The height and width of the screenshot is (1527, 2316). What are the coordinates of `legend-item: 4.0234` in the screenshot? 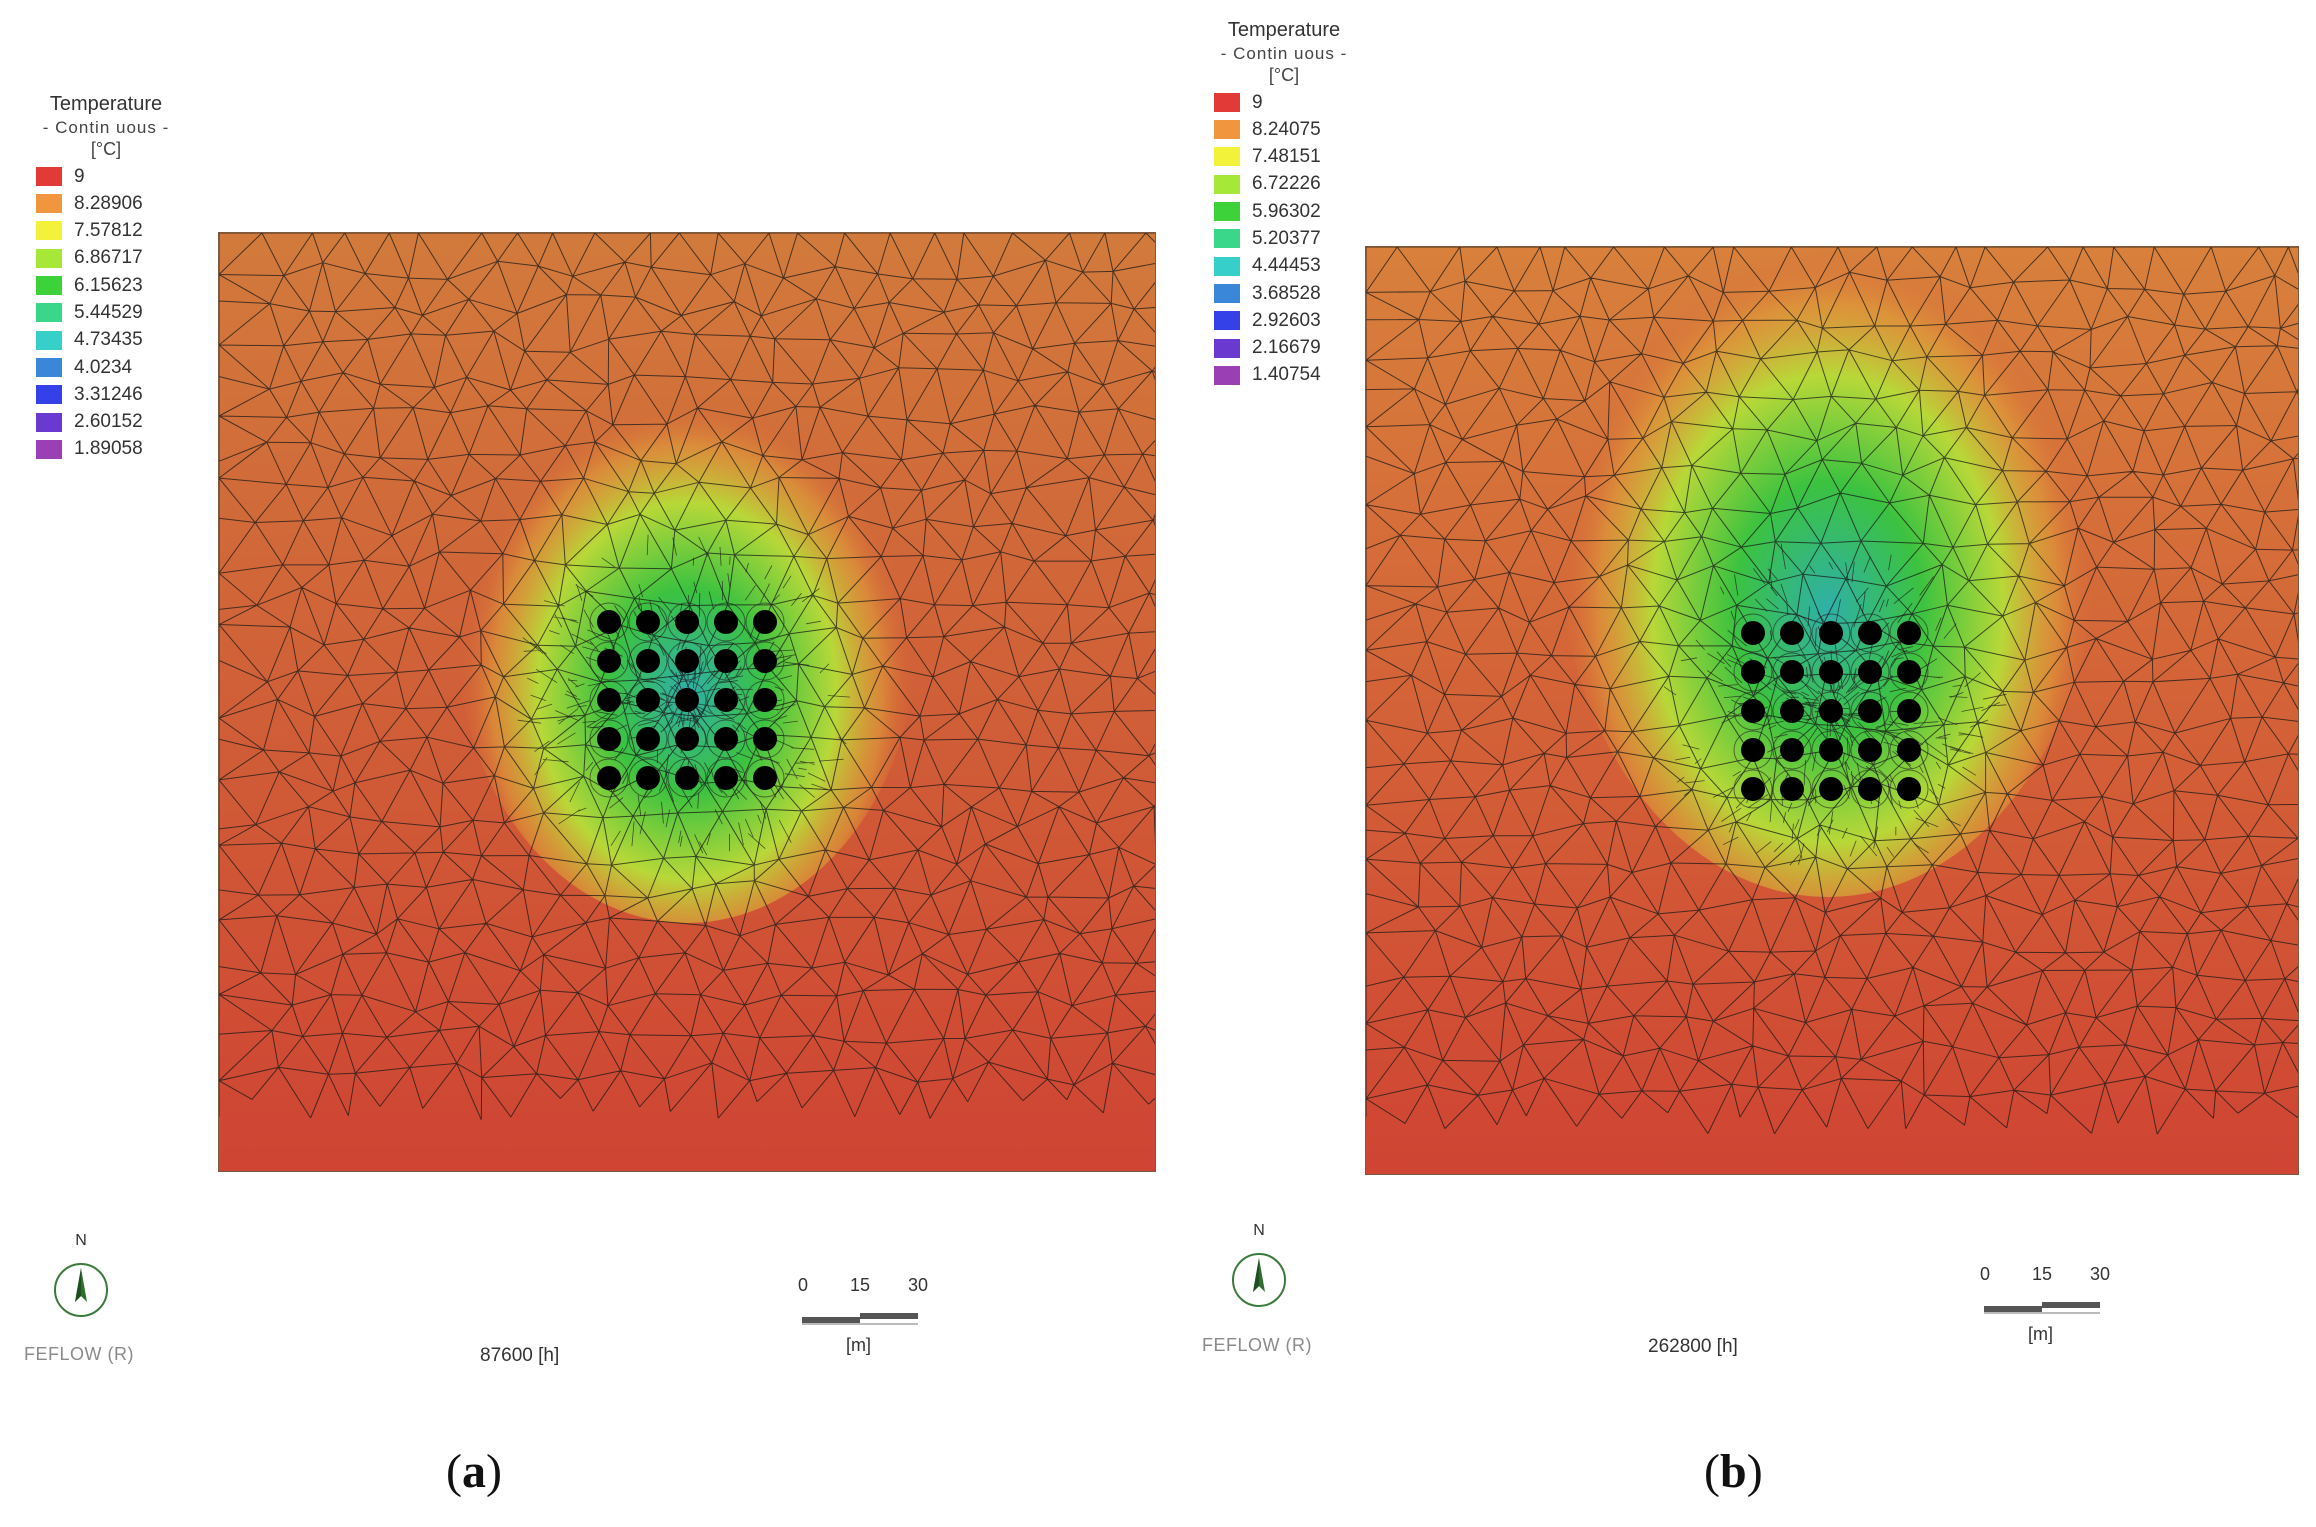 It's located at (106, 367).